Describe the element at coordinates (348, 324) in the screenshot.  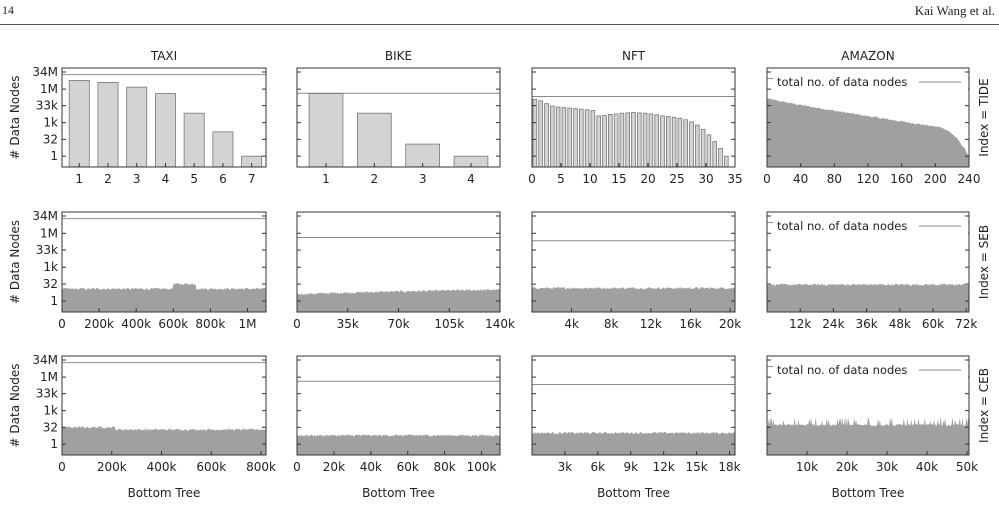
I see `x-tick-label: 35k` at that location.